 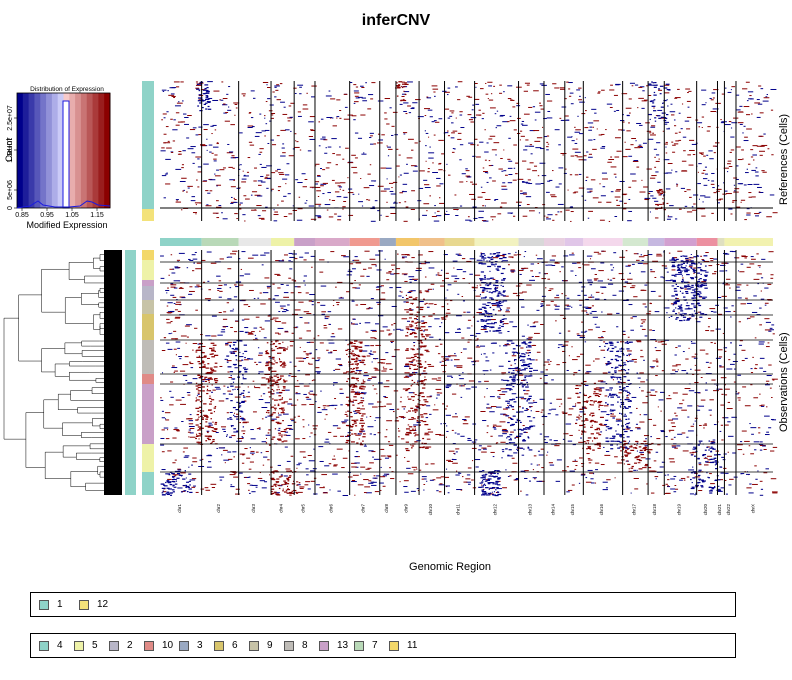 I want to click on histogram-x-tick-label: 1.05, so click(x=72, y=215).